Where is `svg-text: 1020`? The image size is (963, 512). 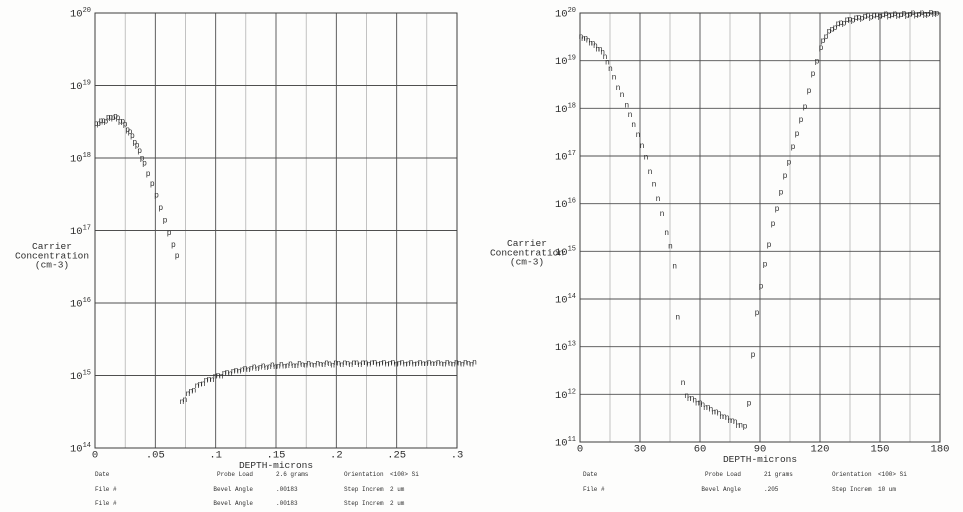 svg-text: 1020 is located at coordinates (80, 14).